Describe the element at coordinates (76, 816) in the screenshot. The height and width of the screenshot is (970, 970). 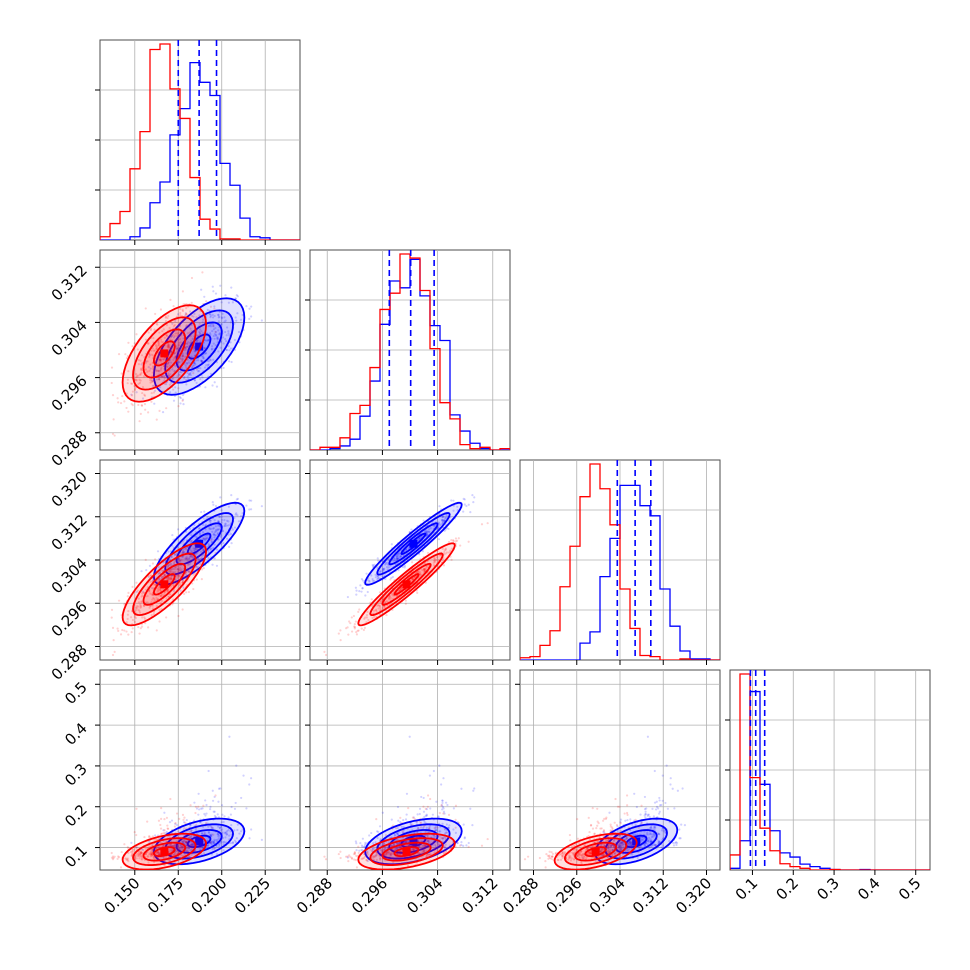
I see `y-tick-label: 0.2` at that location.